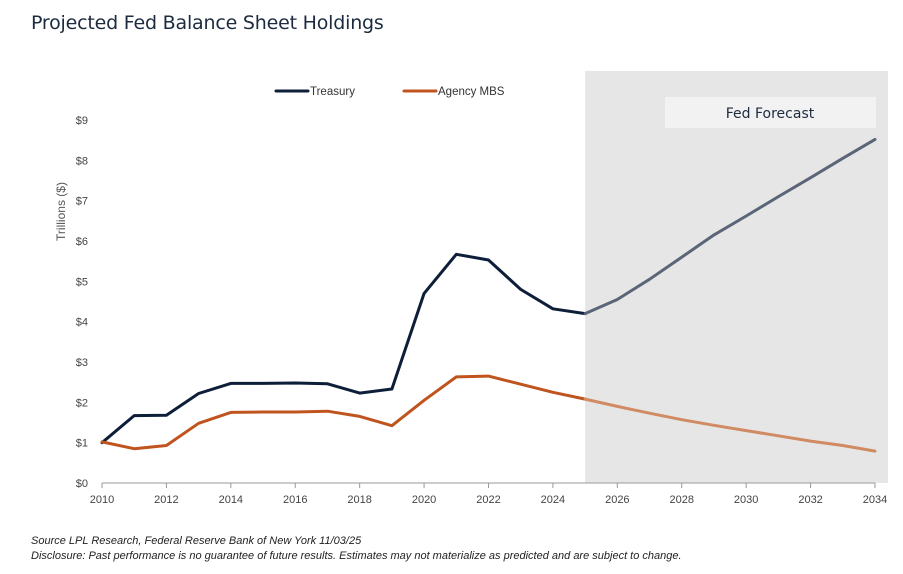 Image resolution: width=903 pixels, height=574 pixels. What do you see at coordinates (682, 500) in the screenshot?
I see `x-tick-label: 2028` at bounding box center [682, 500].